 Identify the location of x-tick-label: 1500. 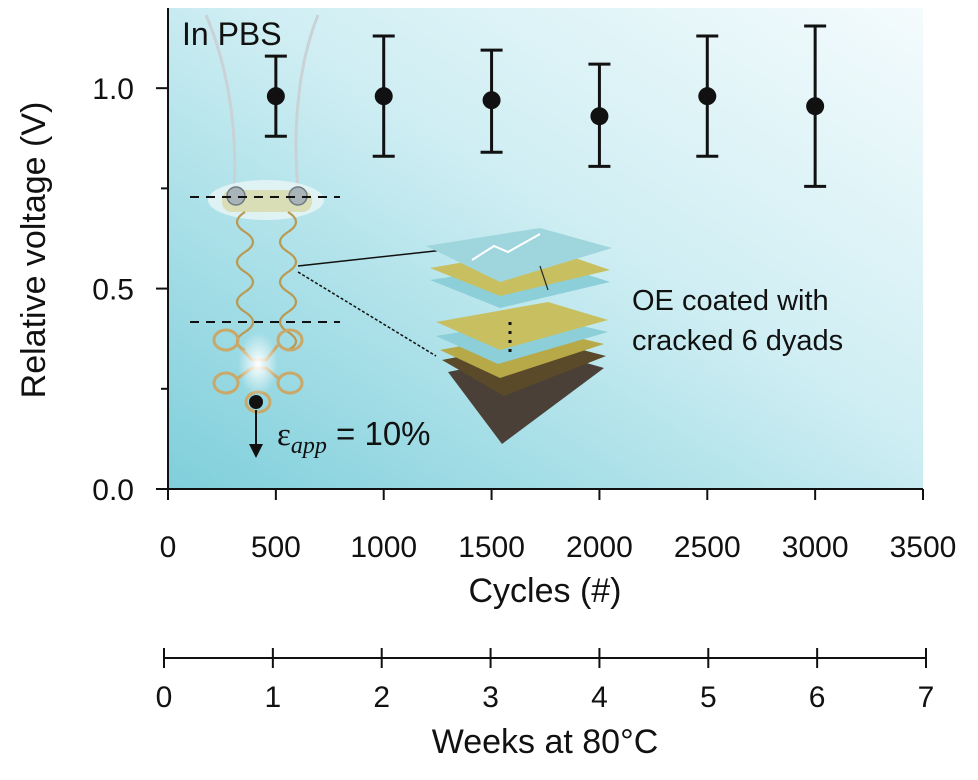
(491, 547).